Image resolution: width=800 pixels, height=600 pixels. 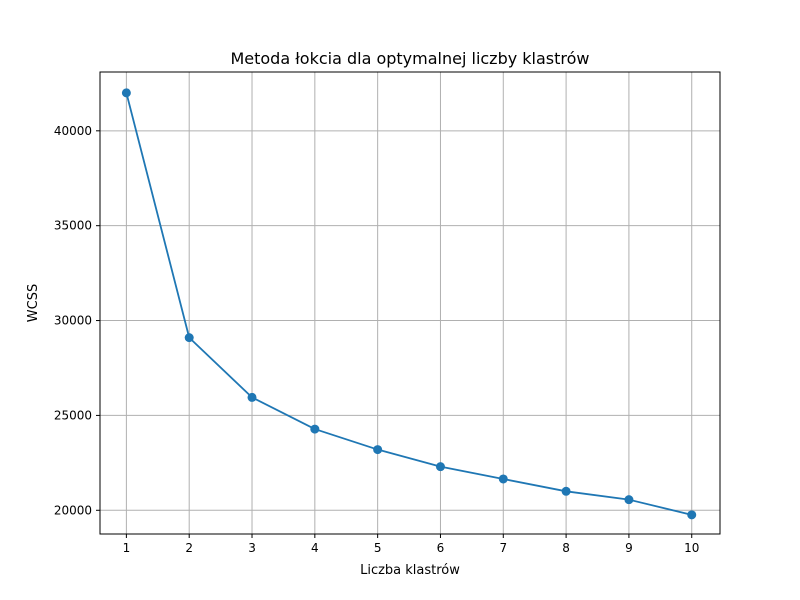 I want to click on y-tick-label: 25000, so click(x=73, y=415).